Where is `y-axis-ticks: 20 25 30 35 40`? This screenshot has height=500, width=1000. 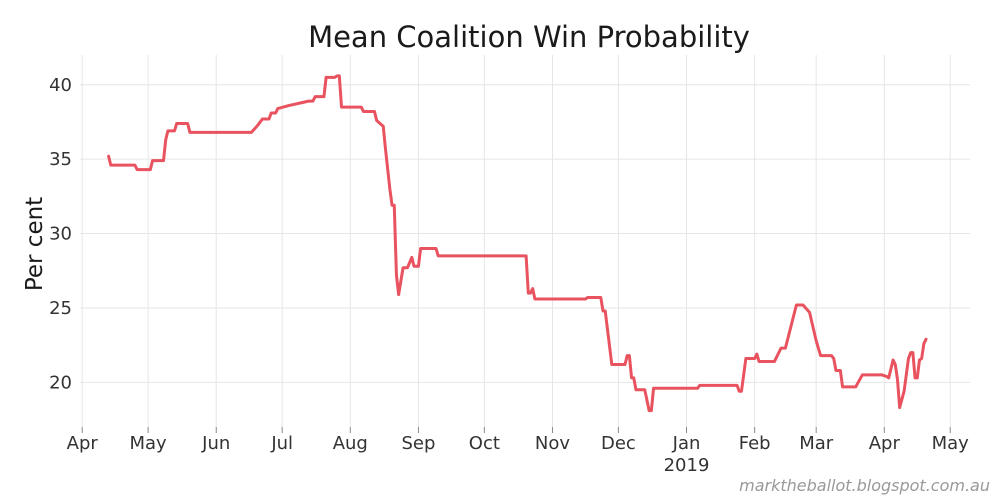 y-axis-ticks: 20 25 30 35 40 is located at coordinates (60, 234).